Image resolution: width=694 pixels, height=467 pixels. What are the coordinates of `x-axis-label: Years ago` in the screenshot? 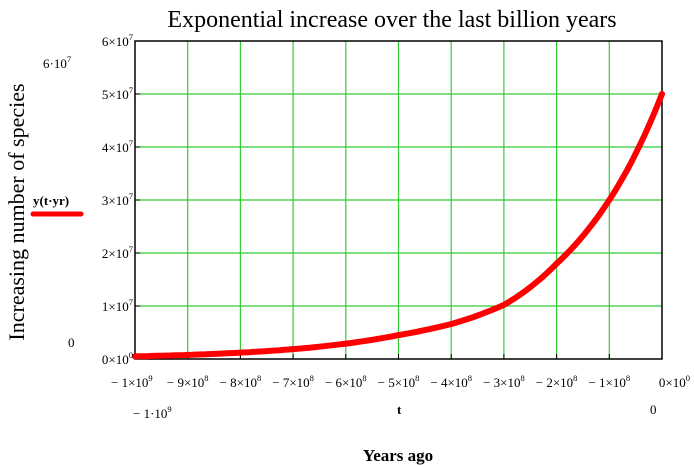 It's located at (398, 455).